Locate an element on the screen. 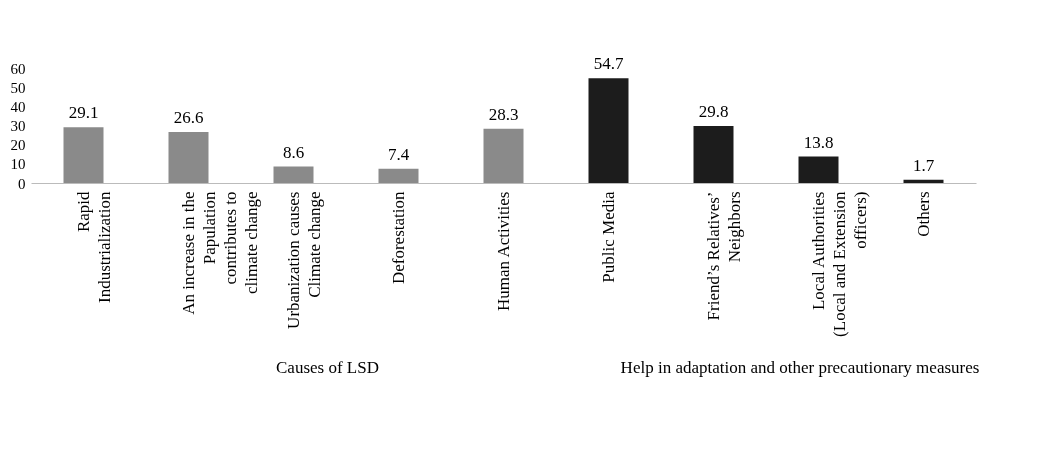 Image resolution: width=1043 pixels, height=461 pixels. y-tick-label: 30 is located at coordinates (18, 126).